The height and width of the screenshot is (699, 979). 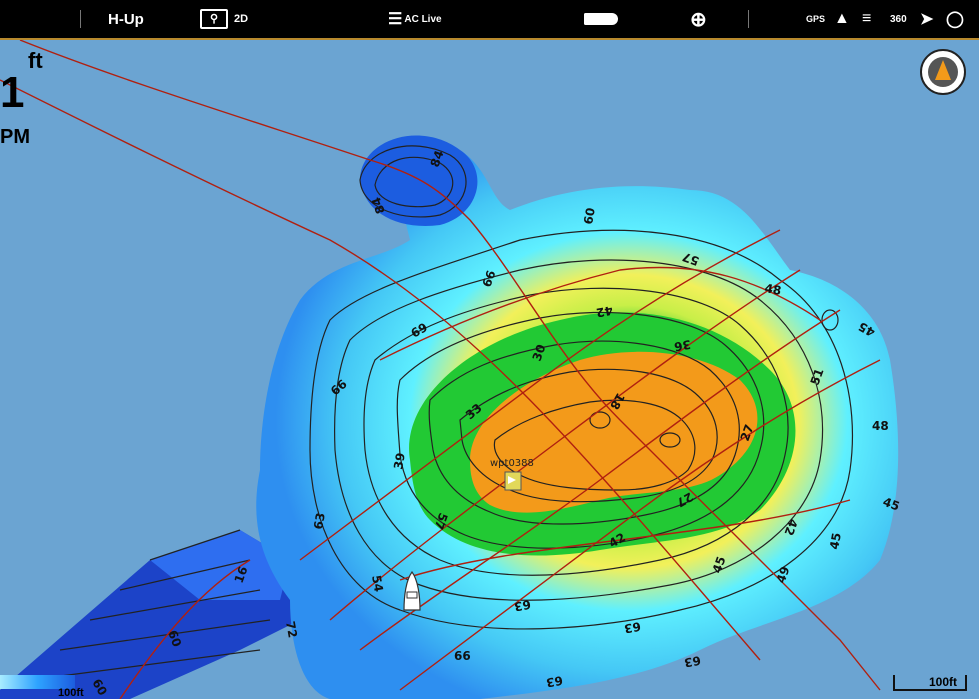 I want to click on top-status-bar: H-Up ⚲ 2D ☰ AC Live ⊕ GPS ▲ ≡ 360 ➤ ◯, so click(x=489, y=20).